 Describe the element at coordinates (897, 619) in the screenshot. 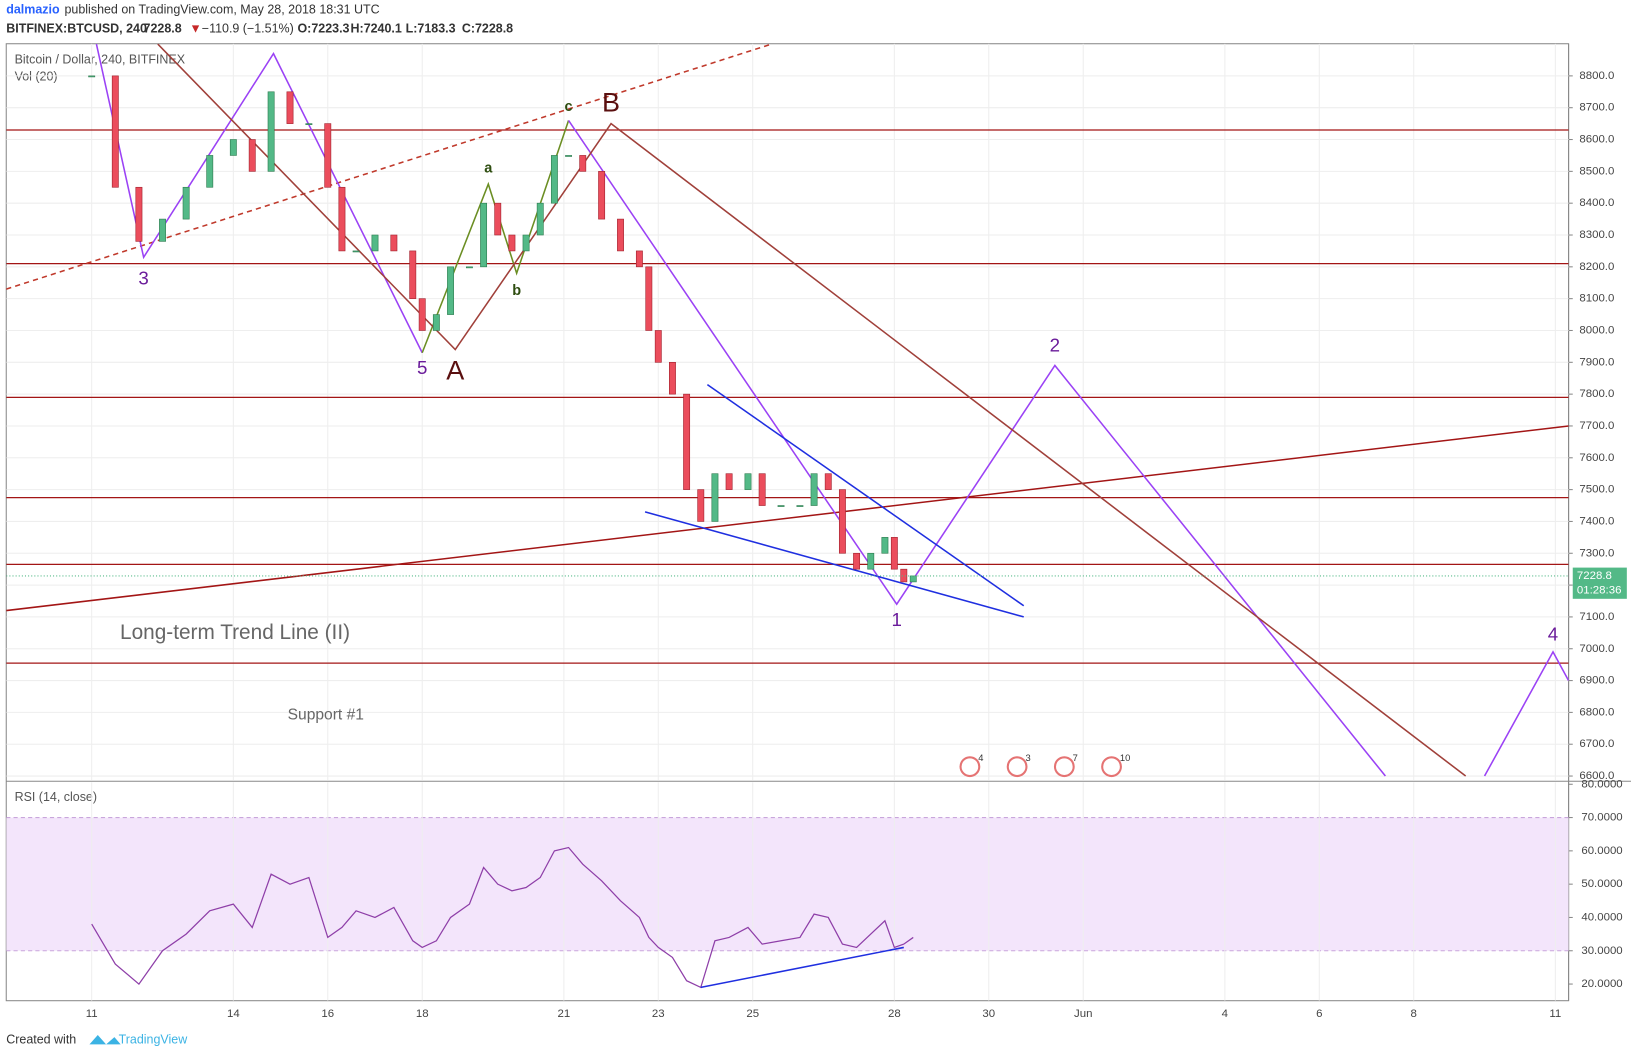

I see `annotation: 1` at that location.